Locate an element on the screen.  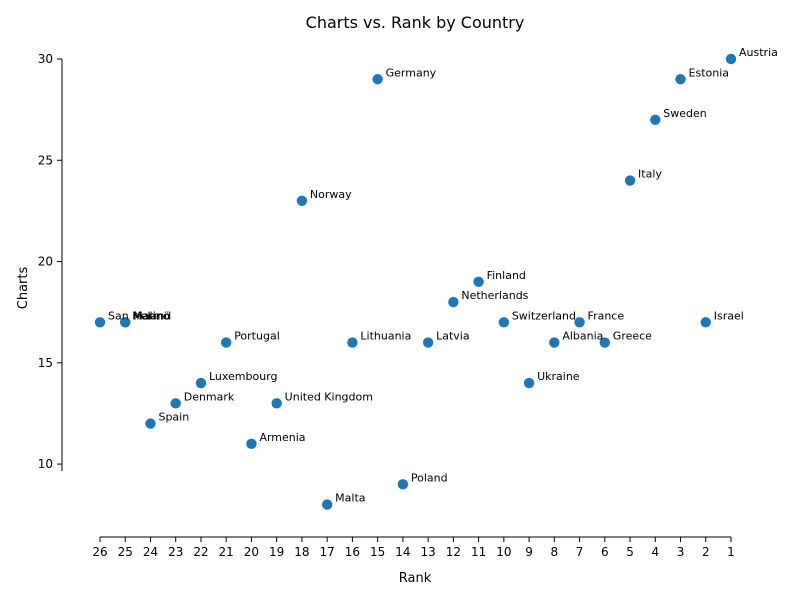
x-tick-label: 25 is located at coordinates (125, 552).